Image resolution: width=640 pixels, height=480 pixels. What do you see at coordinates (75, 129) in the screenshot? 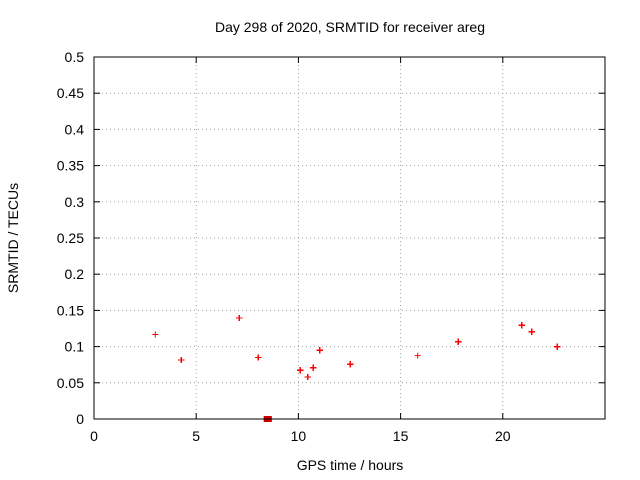
I see `y-tick-label: 0.4` at bounding box center [75, 129].